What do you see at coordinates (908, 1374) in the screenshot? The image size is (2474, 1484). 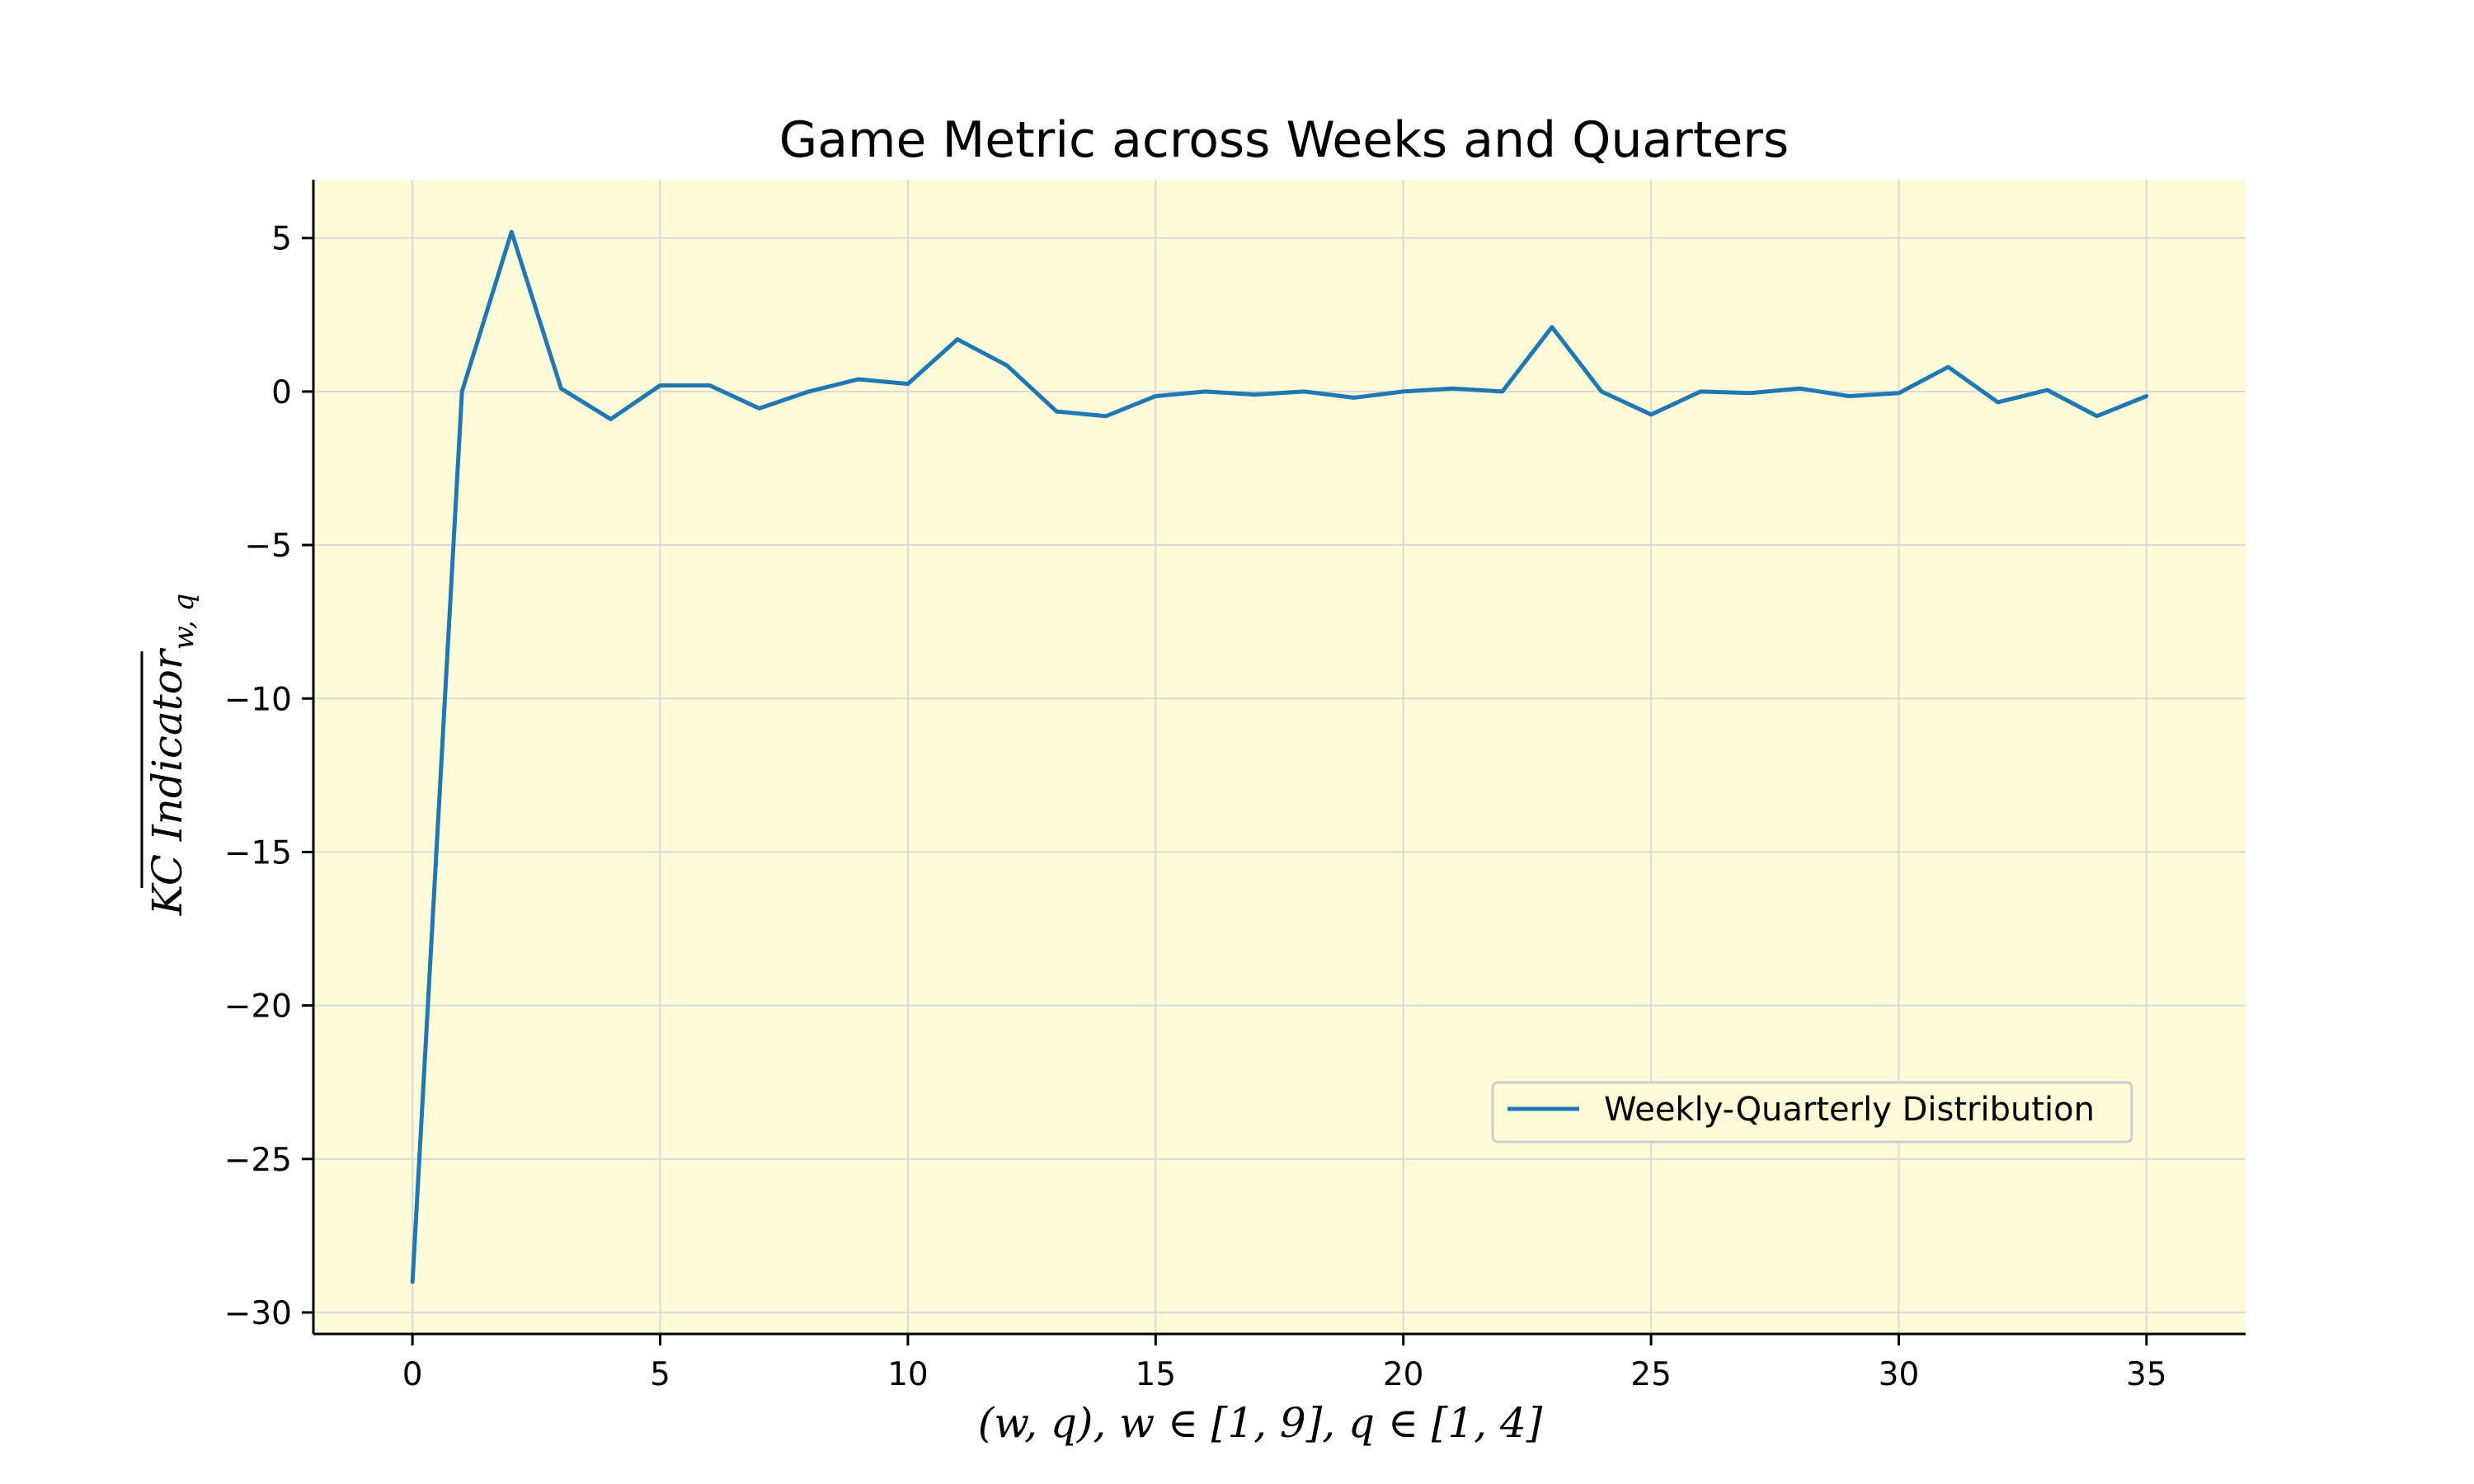 I see `x-tick-label: 10` at bounding box center [908, 1374].